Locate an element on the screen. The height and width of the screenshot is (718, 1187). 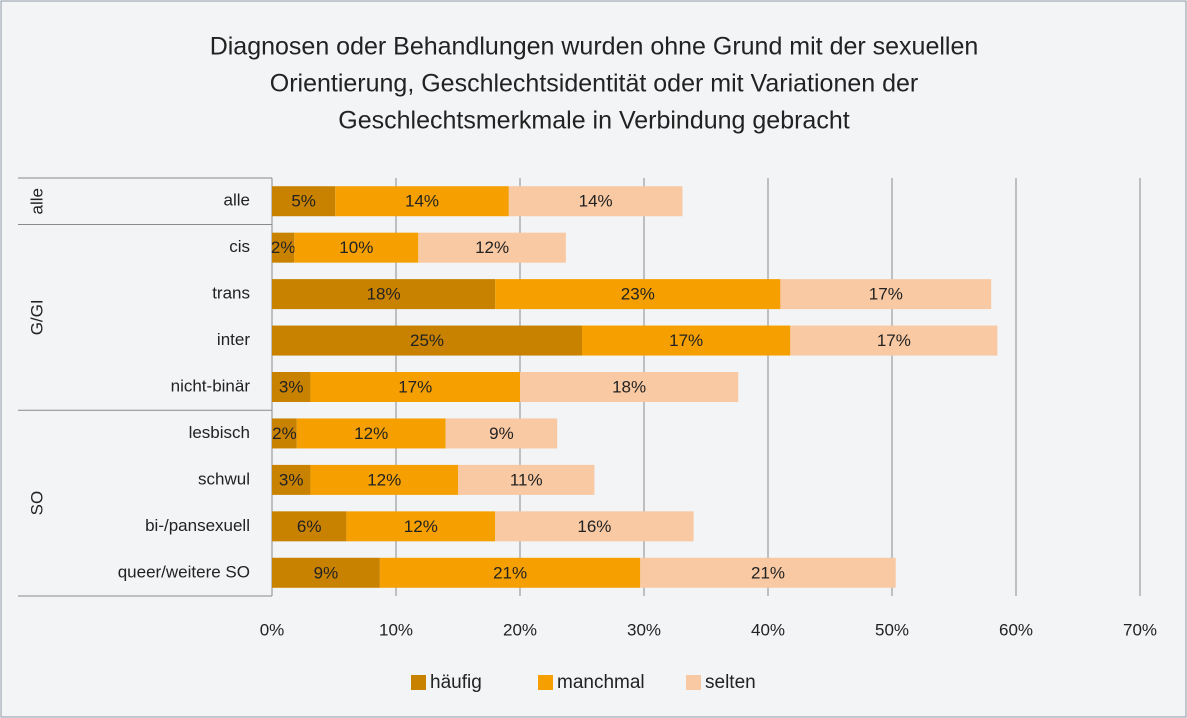
data-label: 25% is located at coordinates (427, 340).